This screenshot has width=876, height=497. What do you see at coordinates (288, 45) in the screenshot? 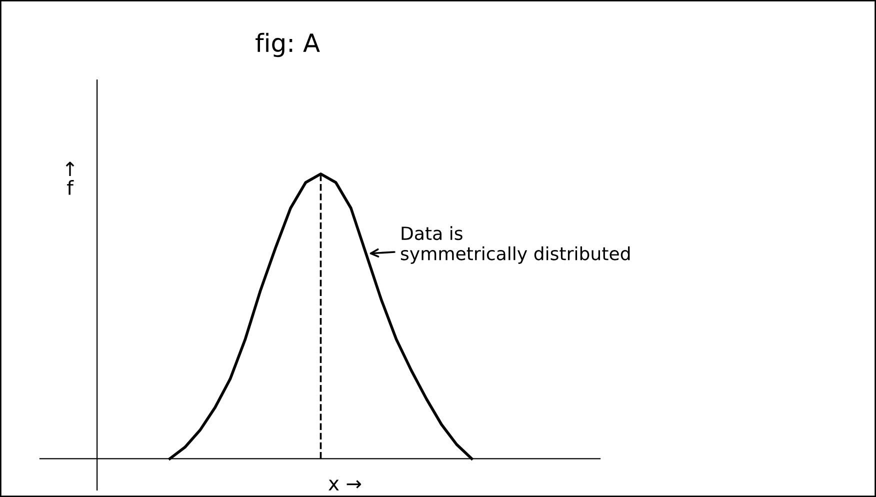
I see `chart-title: fig: A` at bounding box center [288, 45].